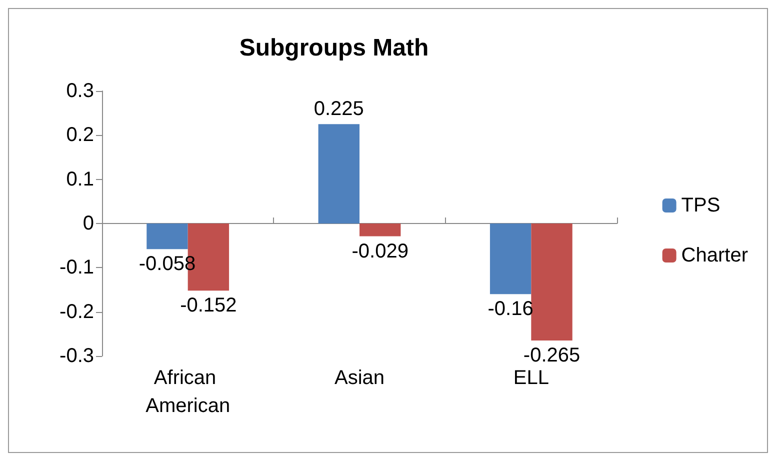 Image resolution: width=776 pixels, height=461 pixels. Describe the element at coordinates (531, 378) in the screenshot. I see `x-tick-label: ELL` at that location.